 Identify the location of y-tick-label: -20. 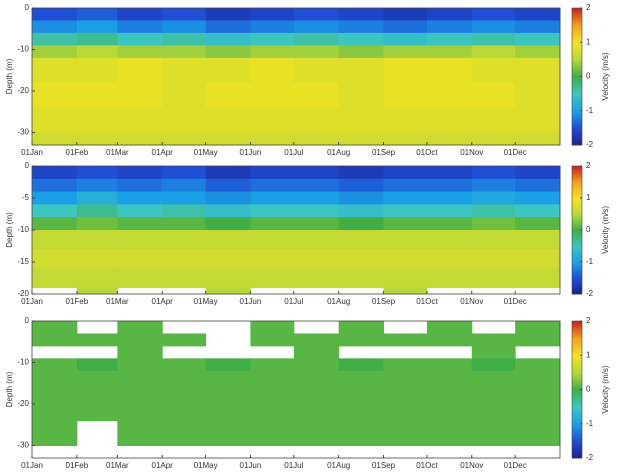
(23, 403).